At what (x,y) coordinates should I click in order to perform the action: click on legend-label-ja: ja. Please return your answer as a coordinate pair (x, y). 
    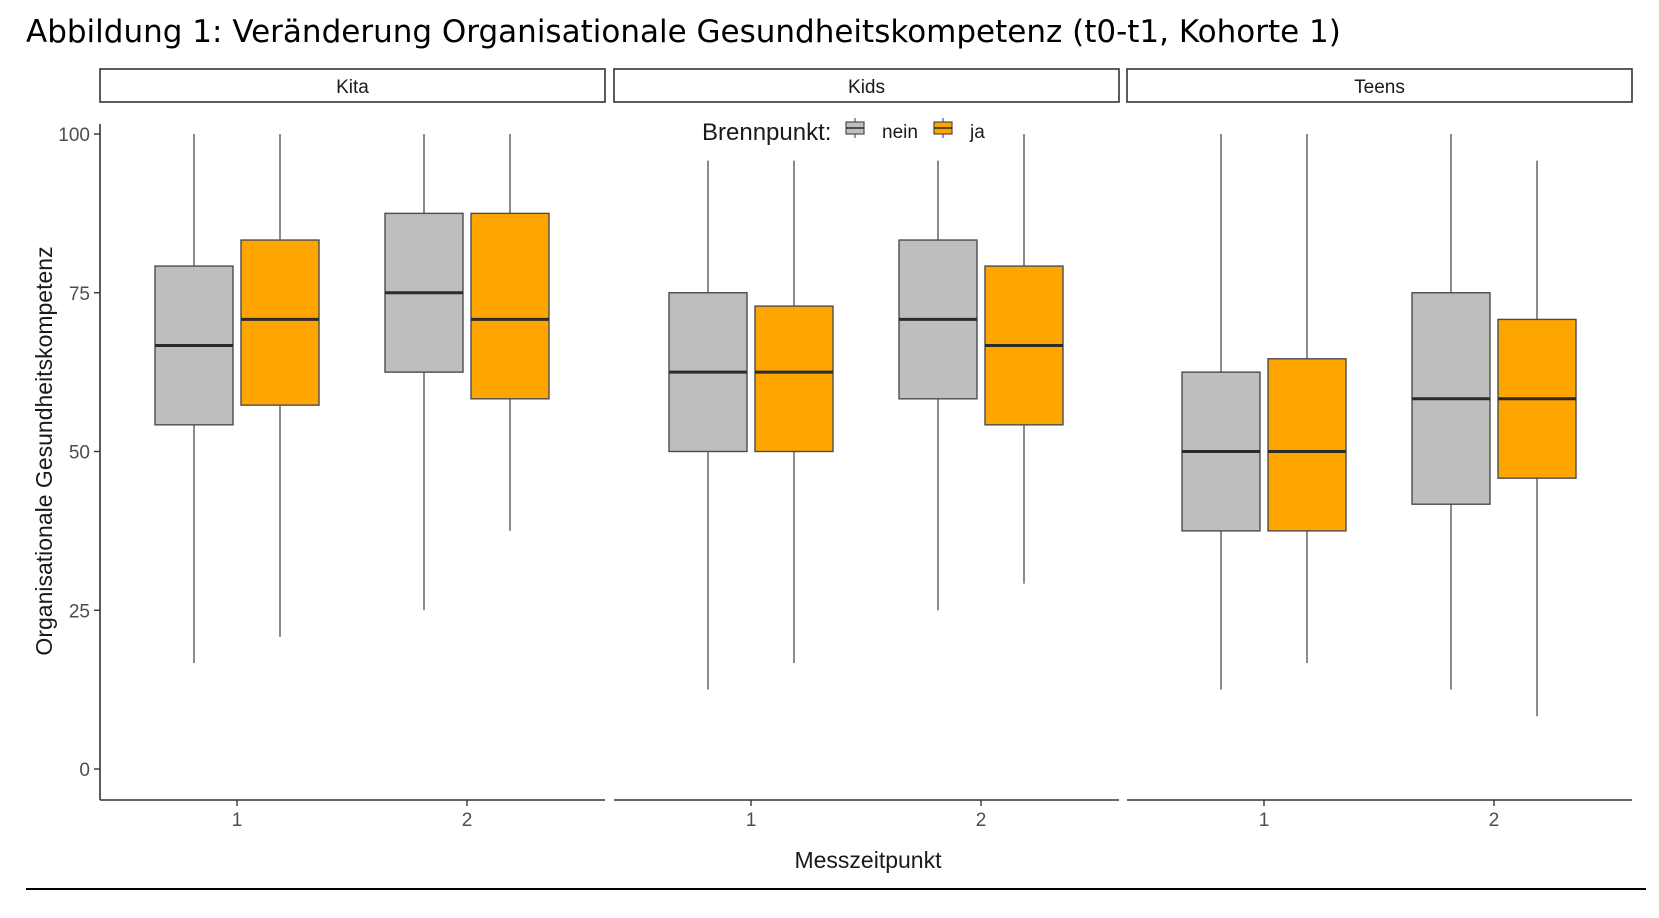
    Looking at the image, I should click on (977, 132).